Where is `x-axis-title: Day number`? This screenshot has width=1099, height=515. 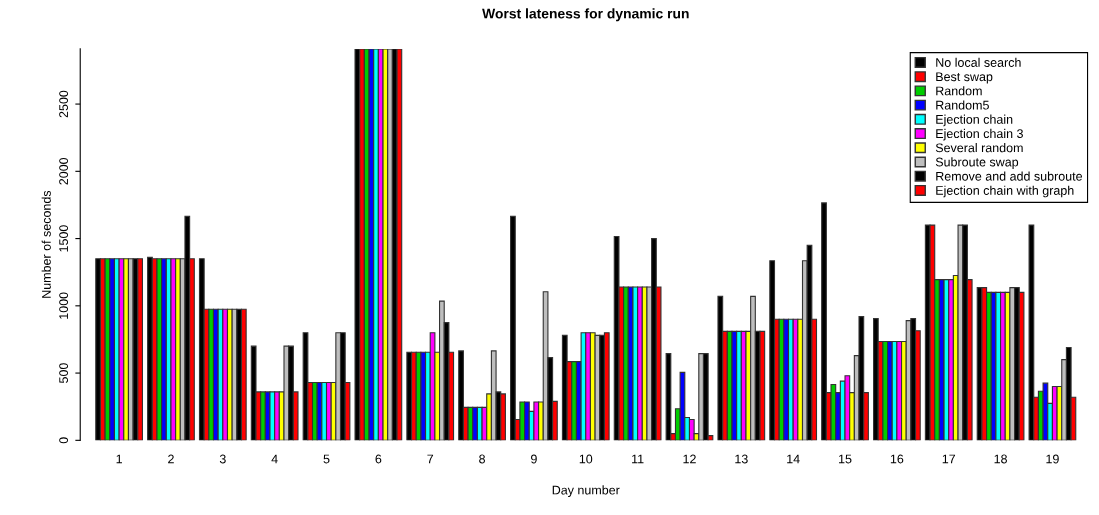 x-axis-title: Day number is located at coordinates (586, 491).